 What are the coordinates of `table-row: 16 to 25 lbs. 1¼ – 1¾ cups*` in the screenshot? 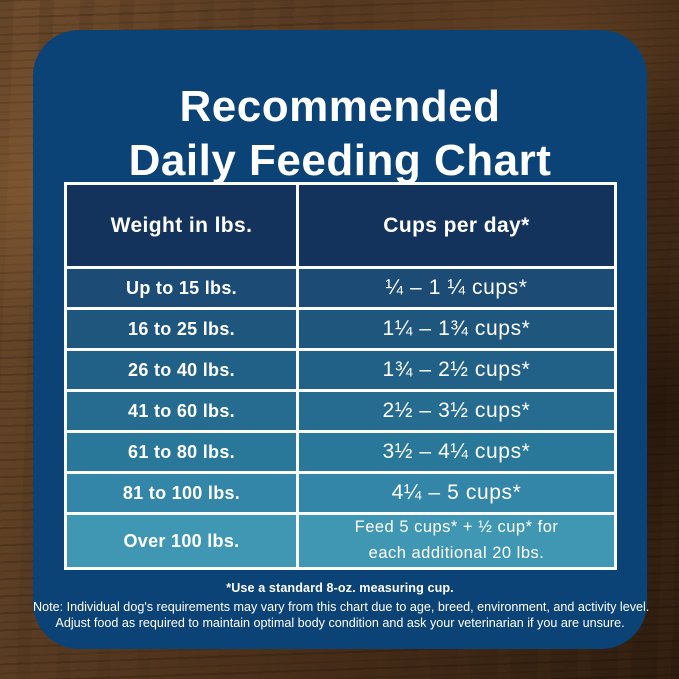 It's located at (340, 329).